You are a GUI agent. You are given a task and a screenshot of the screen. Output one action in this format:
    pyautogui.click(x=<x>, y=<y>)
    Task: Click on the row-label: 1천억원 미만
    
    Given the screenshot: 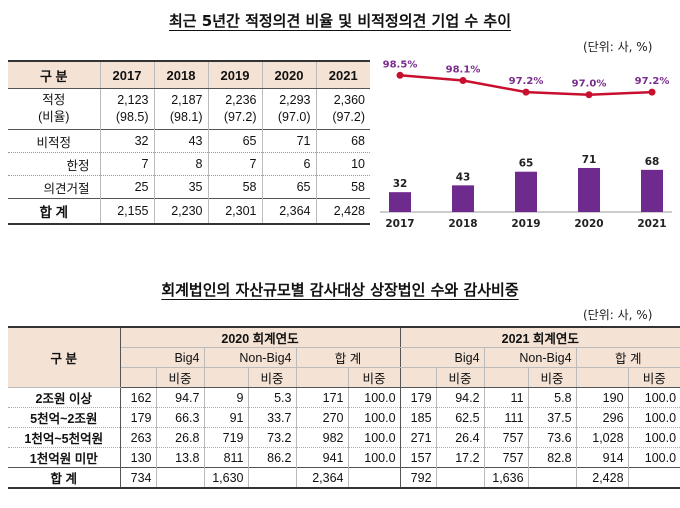 What is the action you would take?
    pyautogui.click(x=64, y=457)
    